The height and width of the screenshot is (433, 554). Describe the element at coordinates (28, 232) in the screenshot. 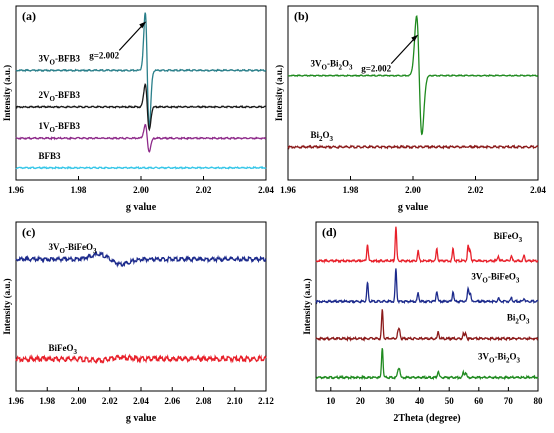

I see `panel-label: (c)` at that location.